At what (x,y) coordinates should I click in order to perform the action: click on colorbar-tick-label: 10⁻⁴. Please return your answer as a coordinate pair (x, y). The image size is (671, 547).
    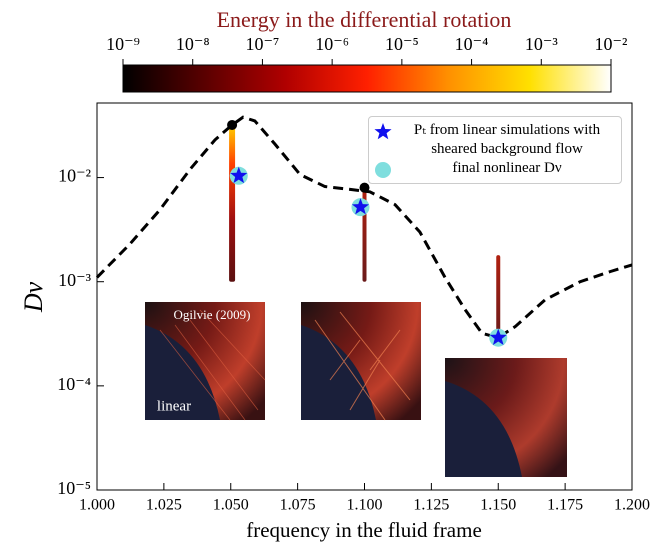
    Looking at the image, I should click on (472, 44).